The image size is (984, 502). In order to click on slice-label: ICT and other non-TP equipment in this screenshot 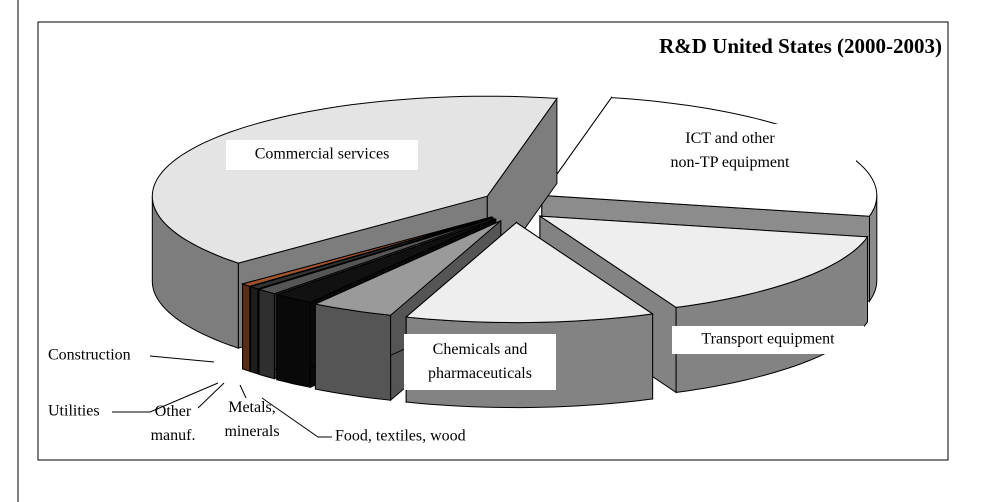, I will do `click(731, 150)`.